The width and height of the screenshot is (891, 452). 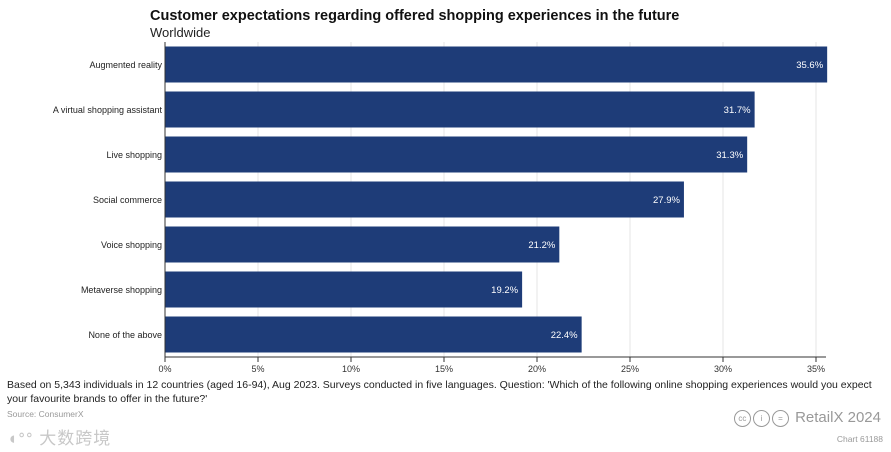 I want to click on bar-value-label: 31.3%, so click(x=729, y=155).